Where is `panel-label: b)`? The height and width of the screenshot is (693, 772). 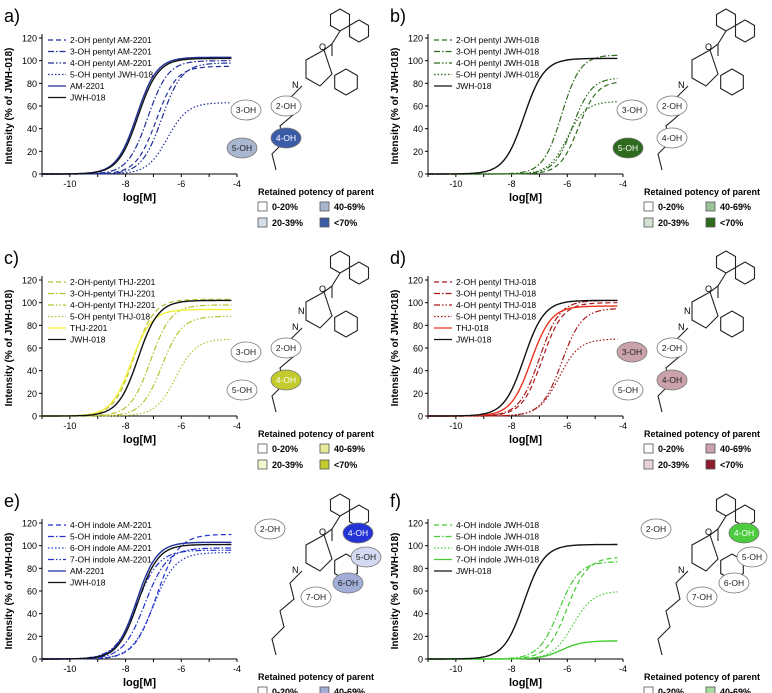 panel-label: b) is located at coordinates (398, 16).